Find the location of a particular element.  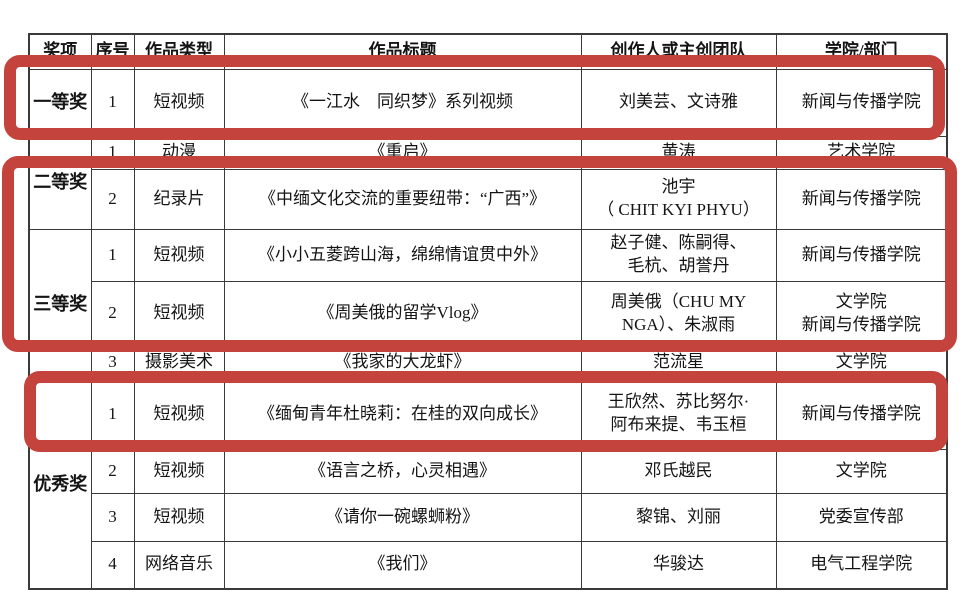

cell-college: 党委宣传部 is located at coordinates (861, 517).